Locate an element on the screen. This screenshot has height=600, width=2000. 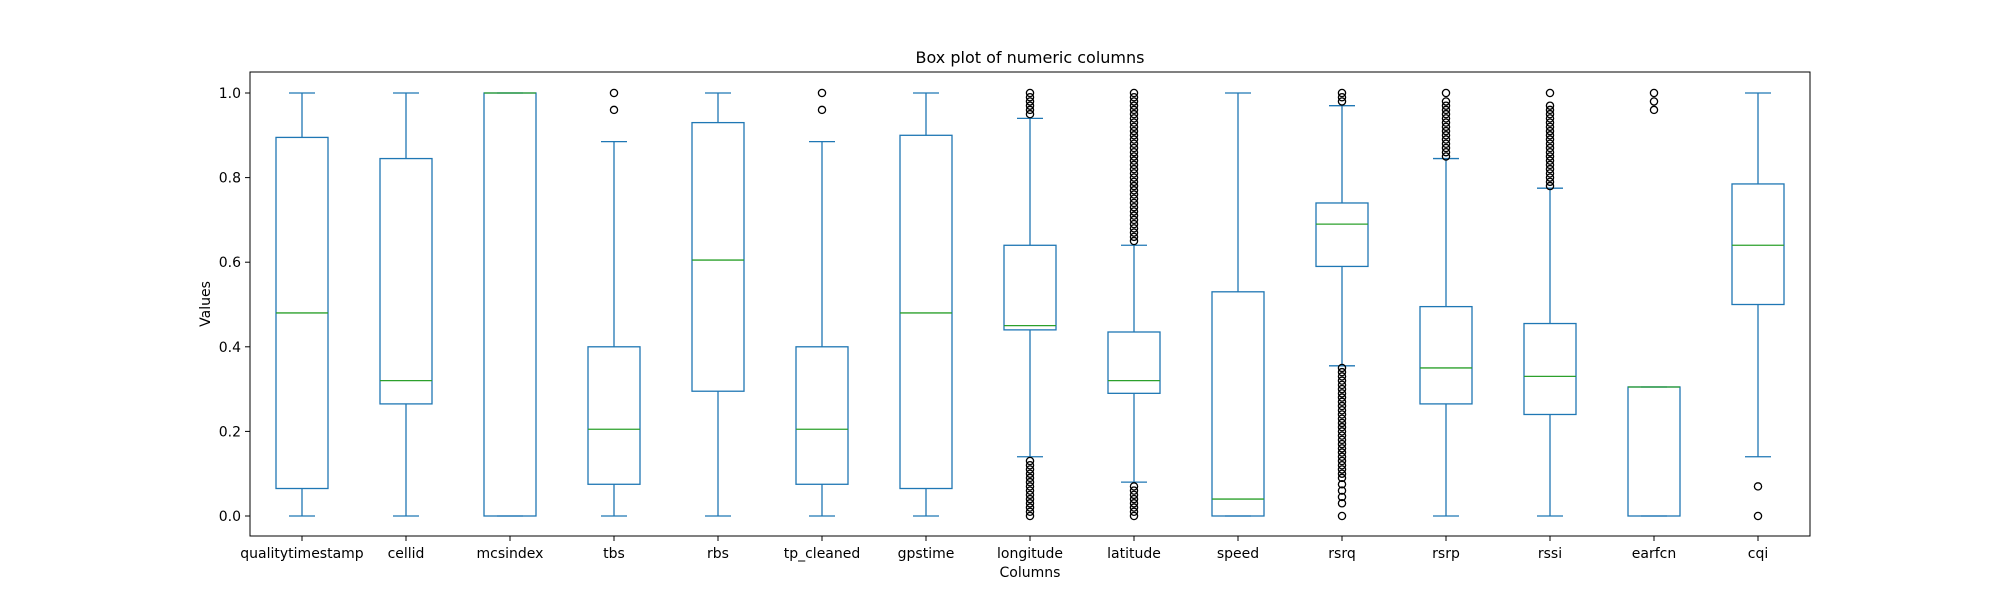
x-axis-label: Columns is located at coordinates (1030, 573).